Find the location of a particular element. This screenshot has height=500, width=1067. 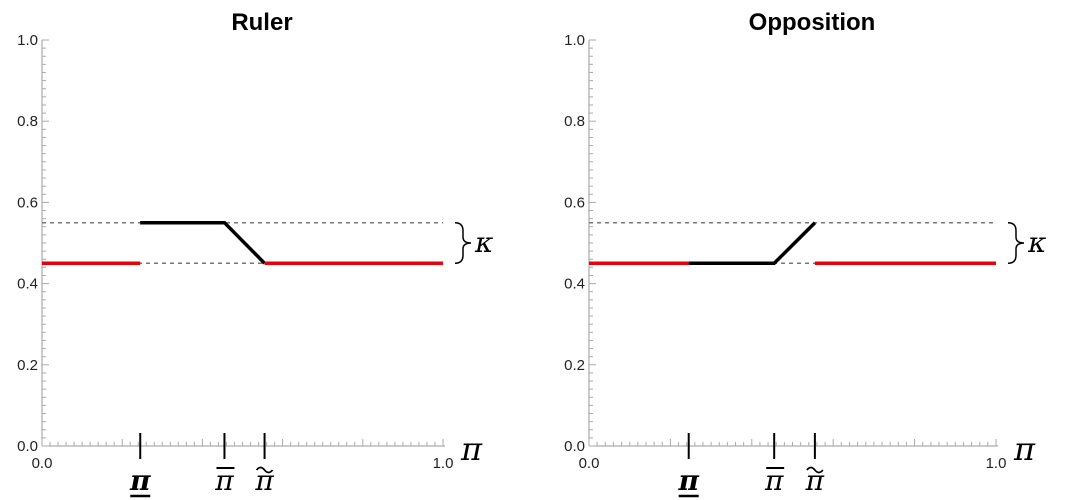

panel-2-kappa-brace is located at coordinates (1016, 243).